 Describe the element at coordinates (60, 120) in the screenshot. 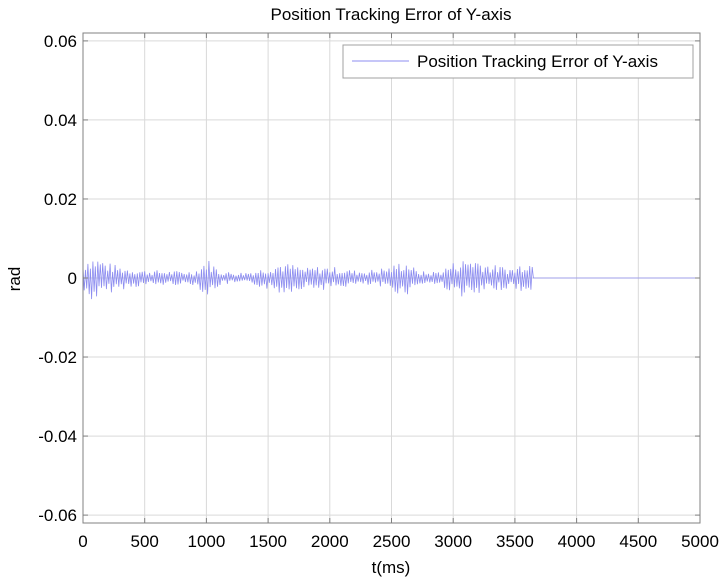

I see `y-tick-label: 0.04` at that location.